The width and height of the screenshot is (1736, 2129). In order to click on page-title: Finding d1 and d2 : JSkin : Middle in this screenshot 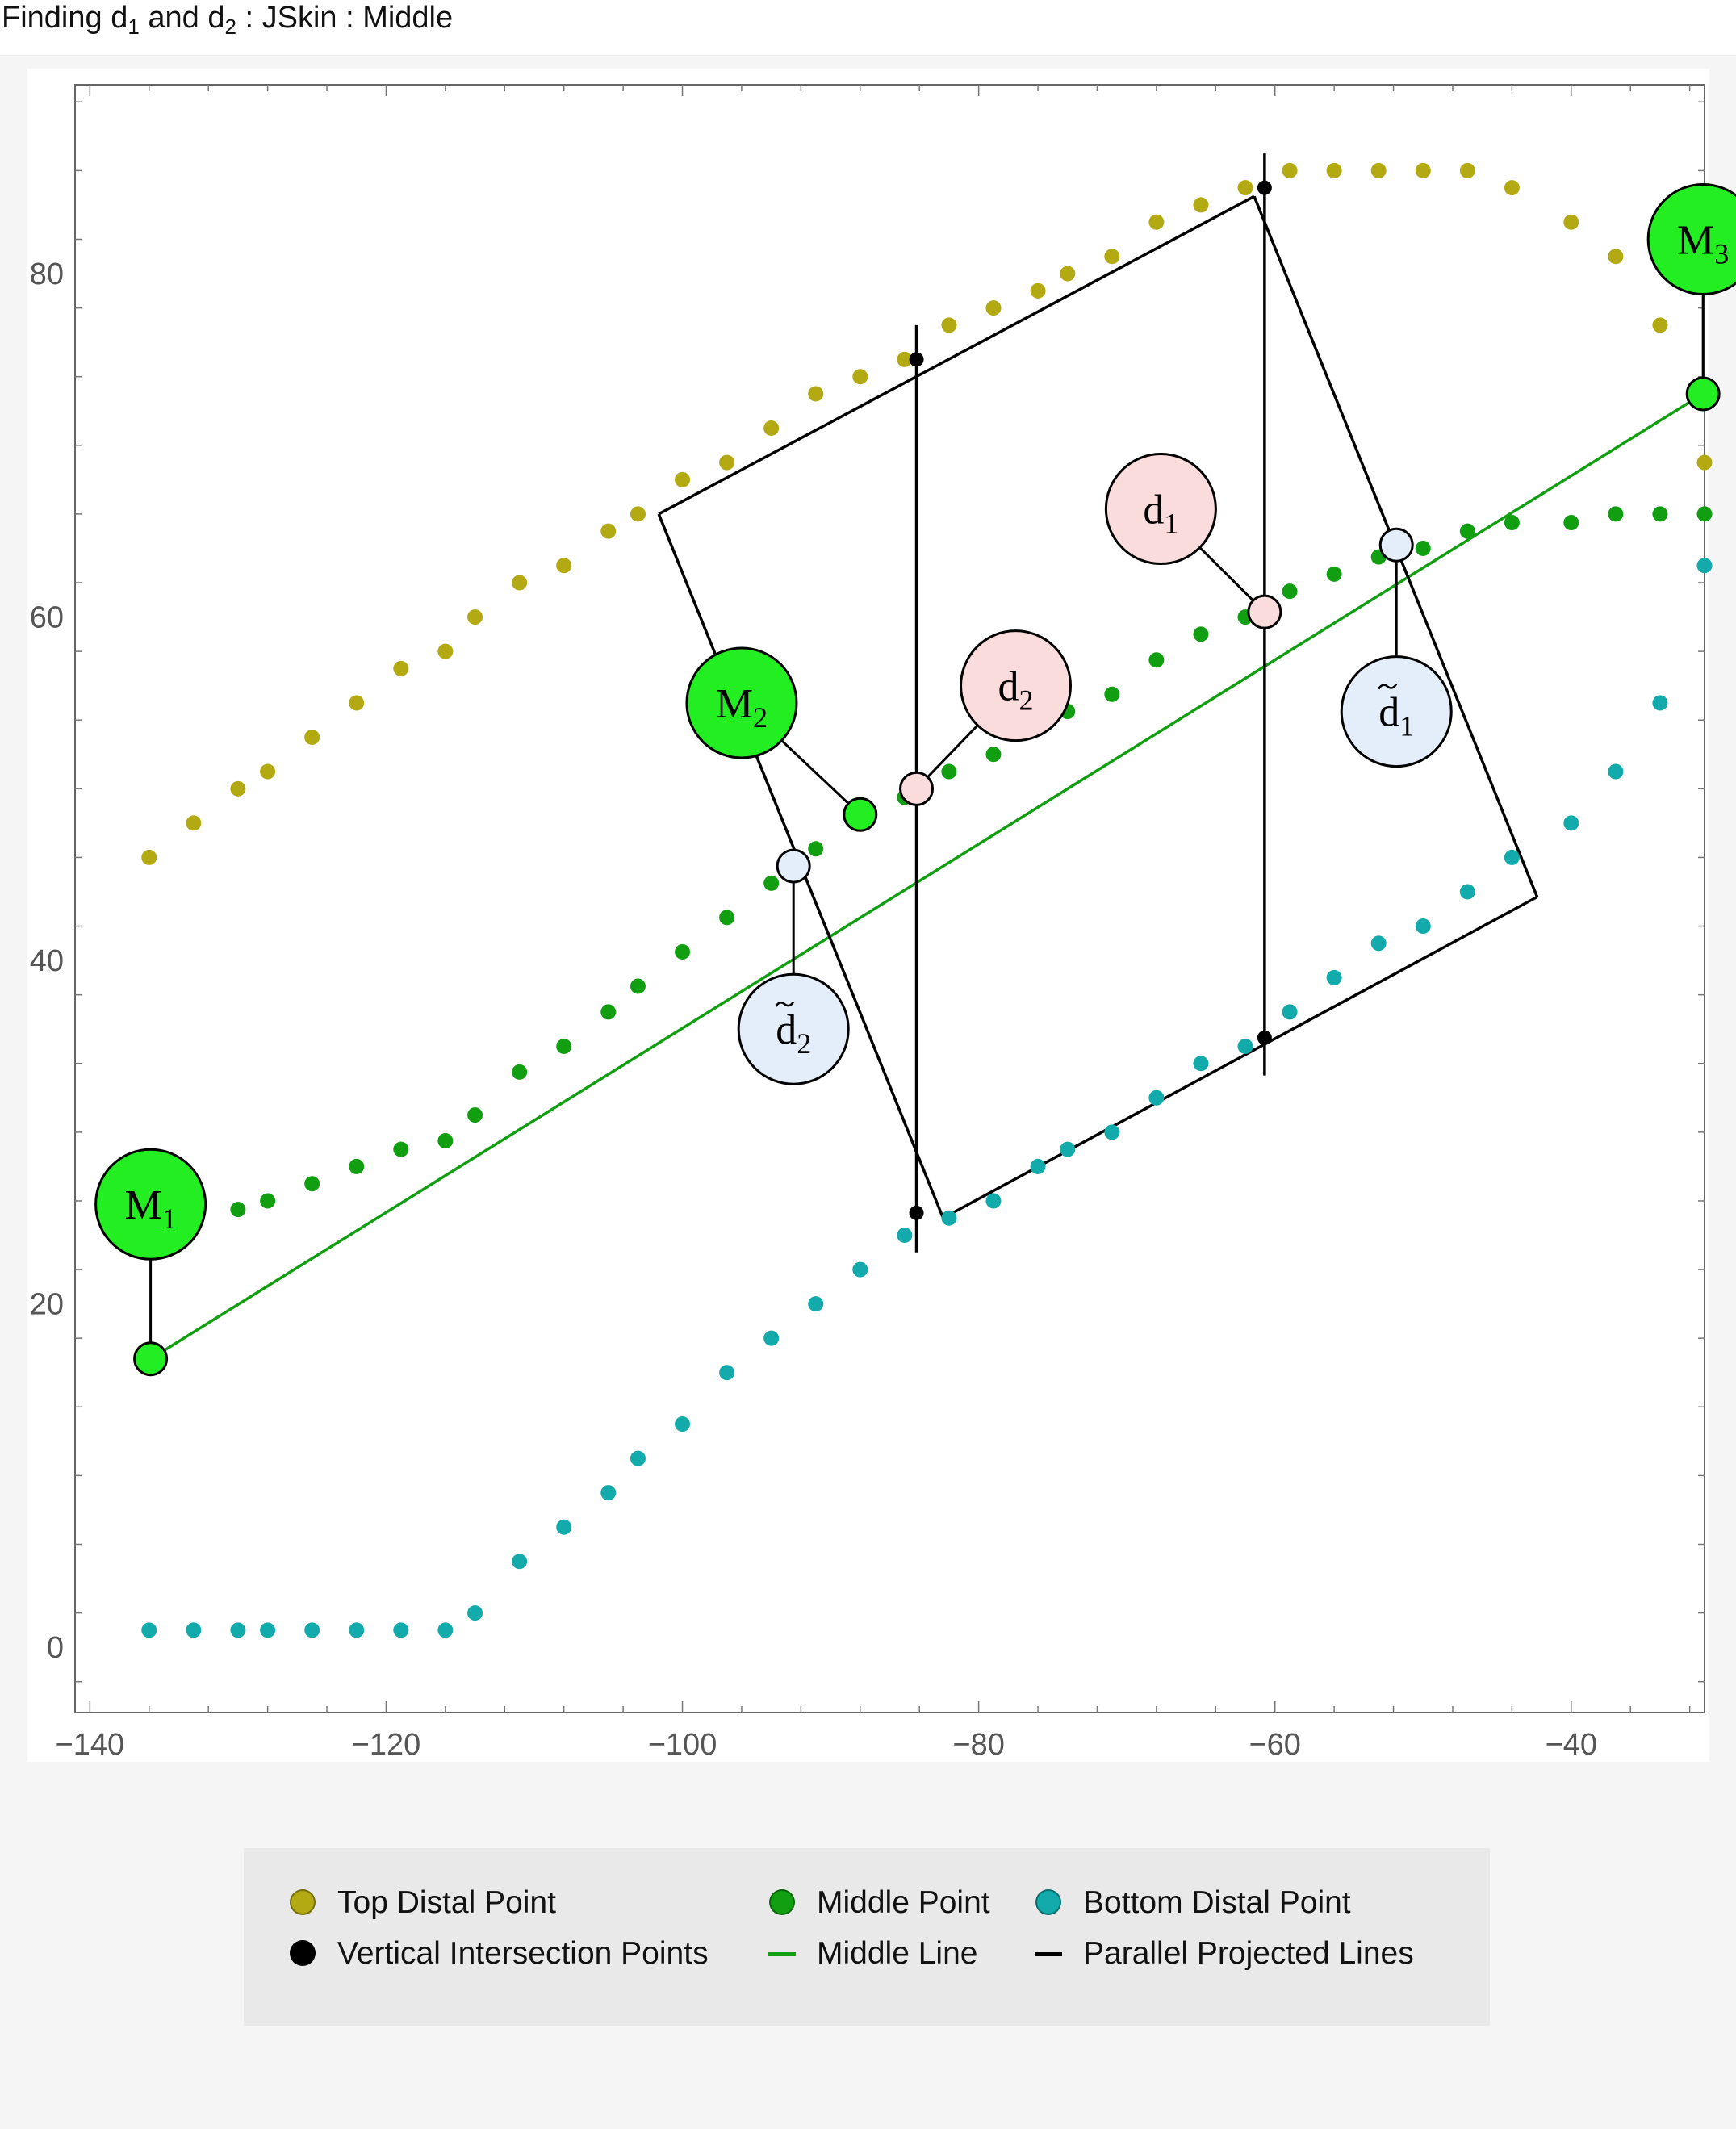, I will do `click(228, 19)`.